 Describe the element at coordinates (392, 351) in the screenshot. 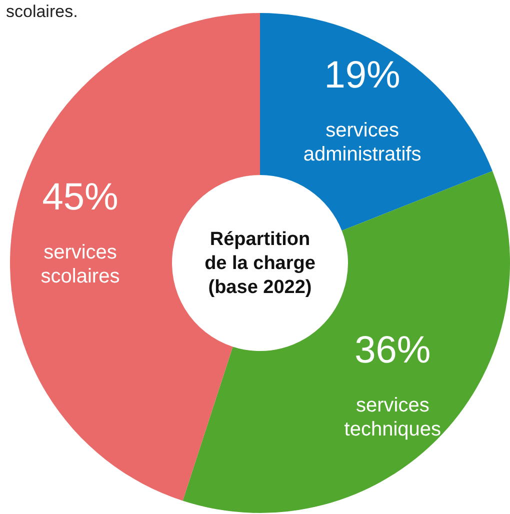

I see `data-label: 36%` at that location.